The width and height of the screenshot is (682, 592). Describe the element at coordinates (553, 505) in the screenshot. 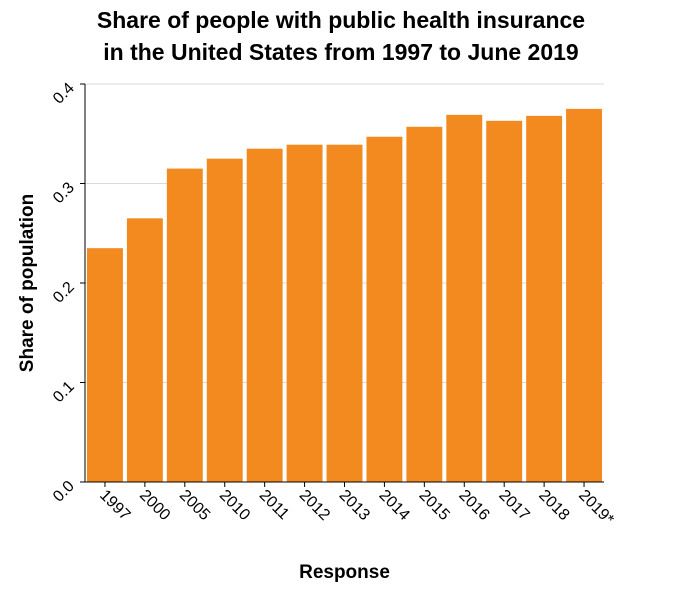

I see `x-tick-label: 2018` at that location.